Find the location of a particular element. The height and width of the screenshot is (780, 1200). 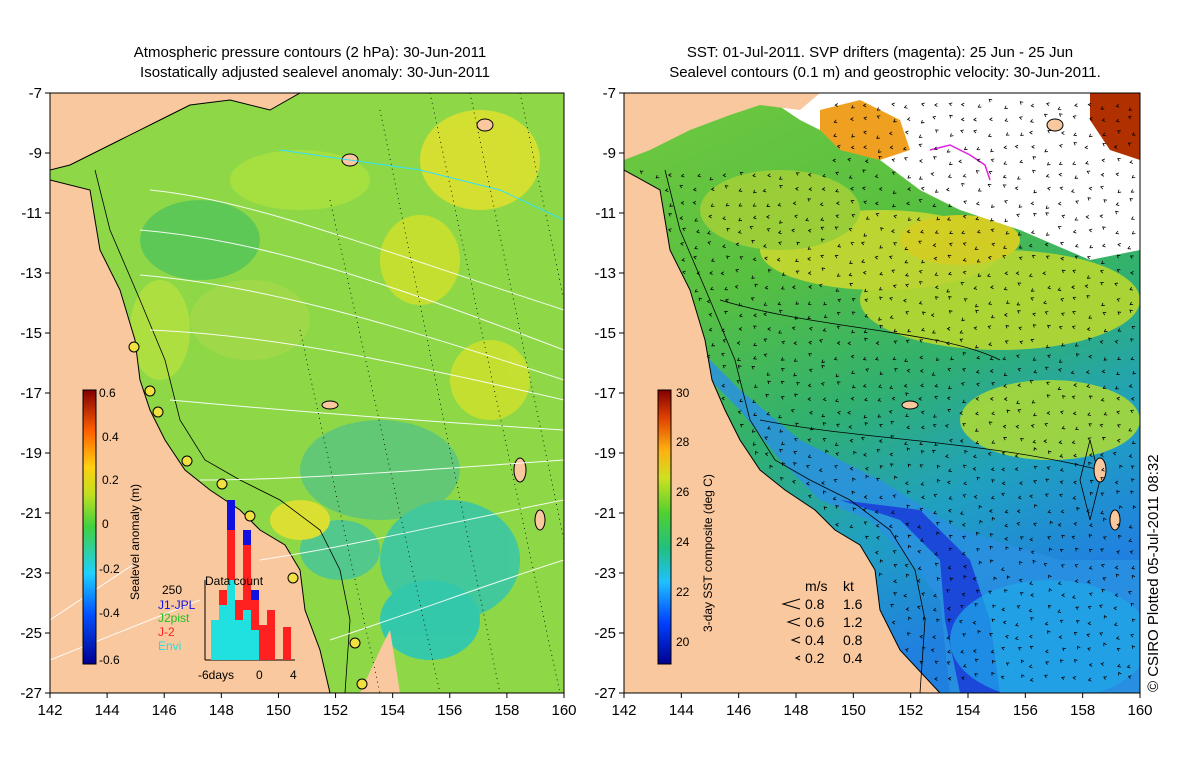

sla-tick-0.6: 0.6 is located at coordinates (107, 393).